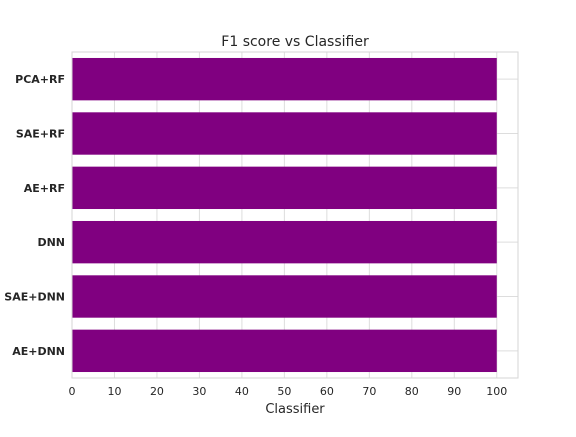  Describe the element at coordinates (34, 215) in the screenshot. I see `y-axis-ticks: PCA+RF SAE+RF AE+RF DNN SAE+DNN AE+DNN` at that location.